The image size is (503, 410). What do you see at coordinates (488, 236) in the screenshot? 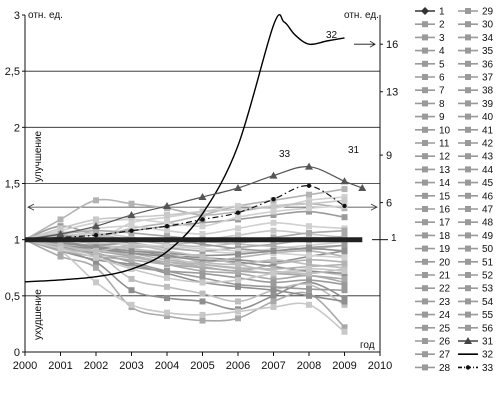
I see `legend-label: 49` at bounding box center [488, 236].